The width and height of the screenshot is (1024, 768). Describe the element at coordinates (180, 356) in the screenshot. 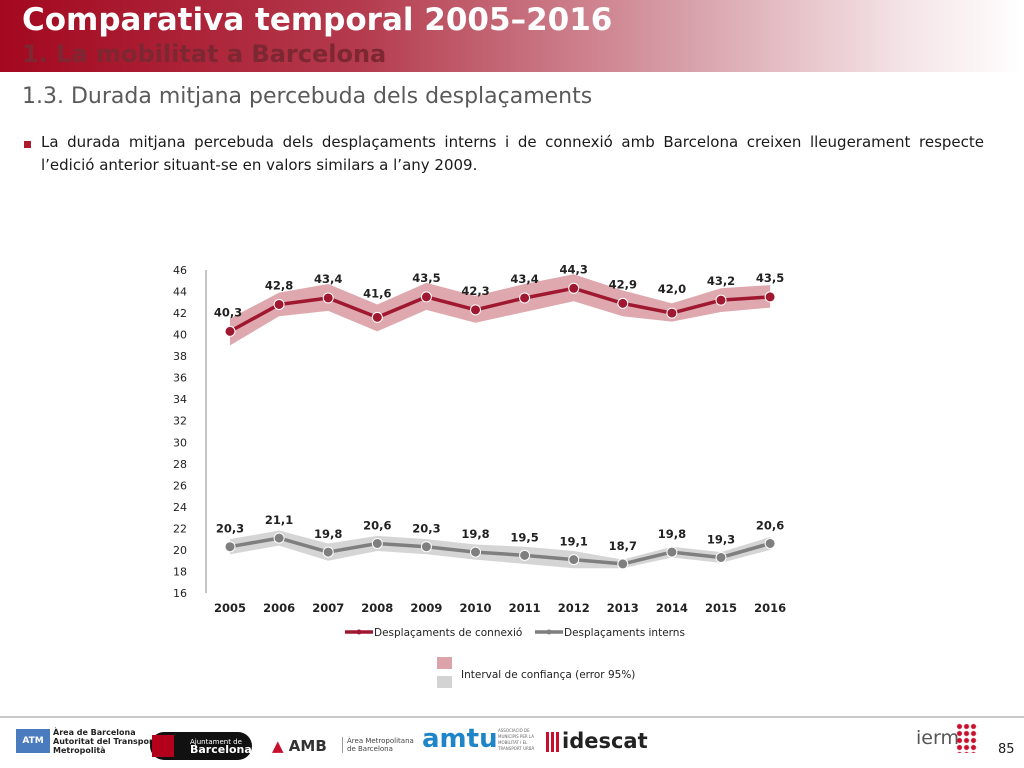

I see `y-tick-label: 38` at that location.